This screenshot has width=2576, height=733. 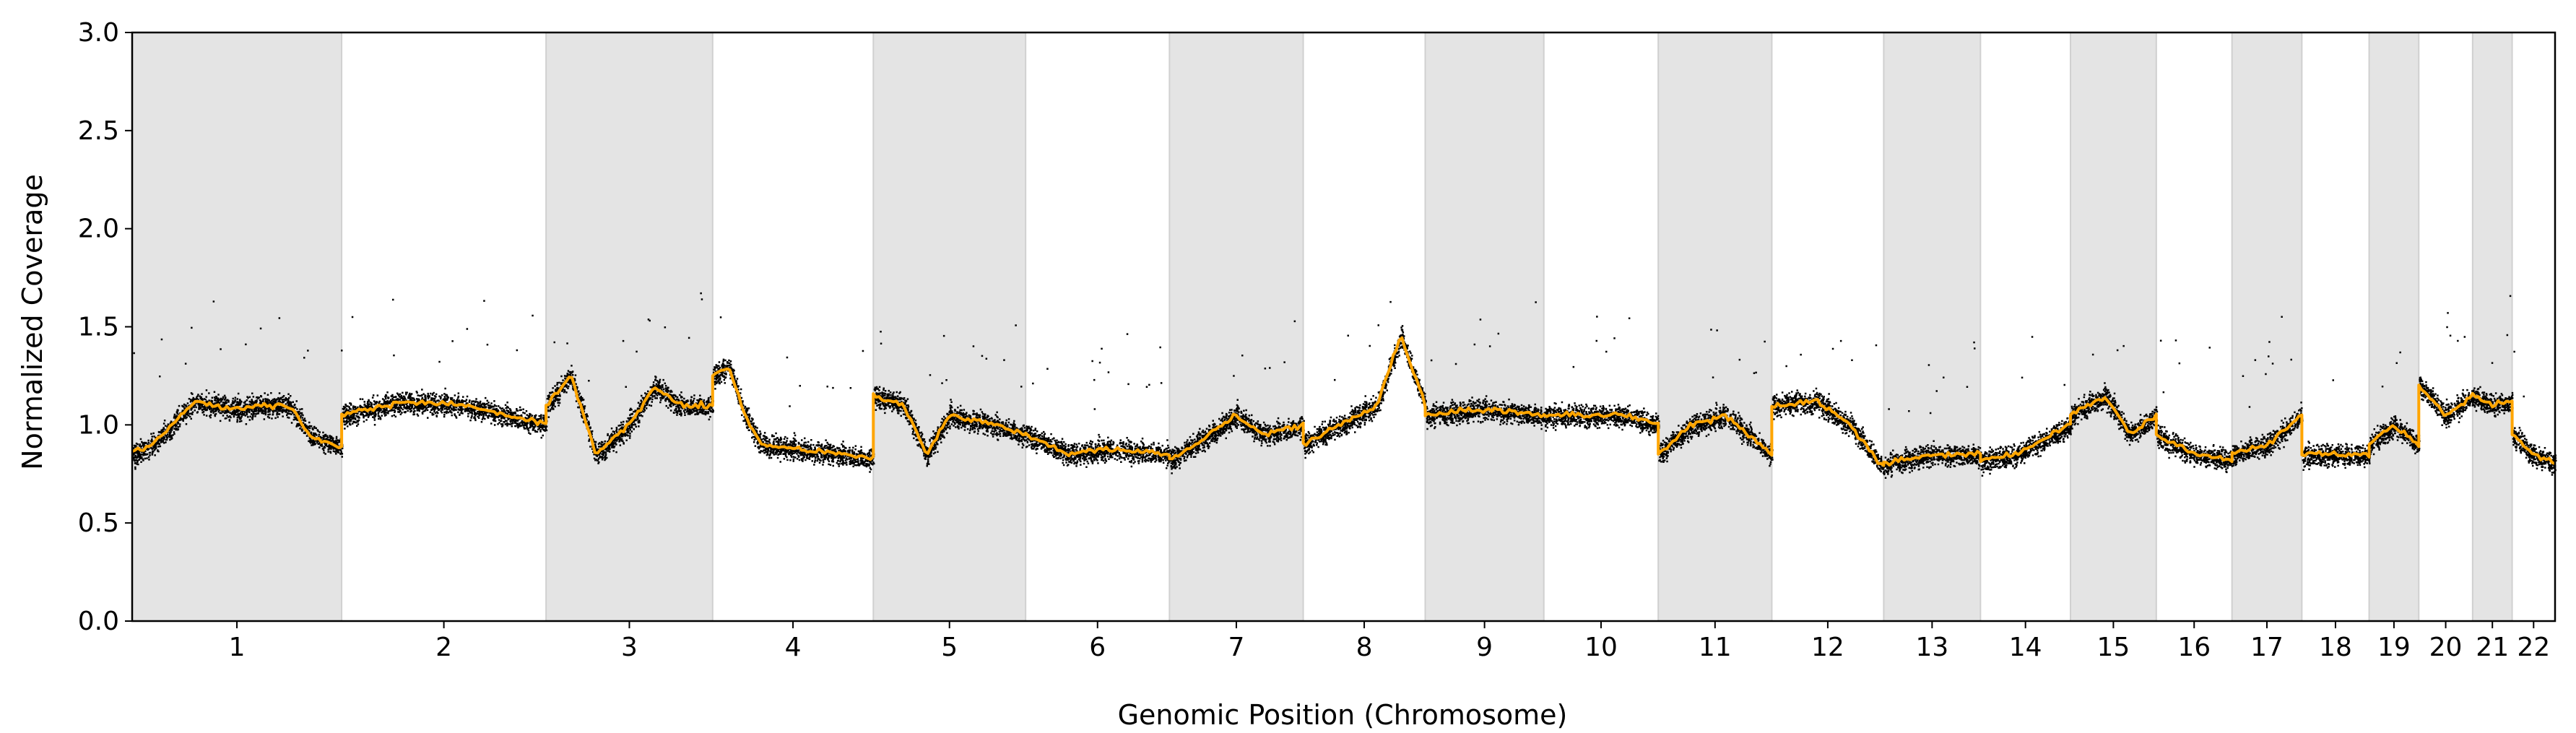 What do you see at coordinates (98, 229) in the screenshot?
I see `y-tick-label-2.0: 2.0` at bounding box center [98, 229].